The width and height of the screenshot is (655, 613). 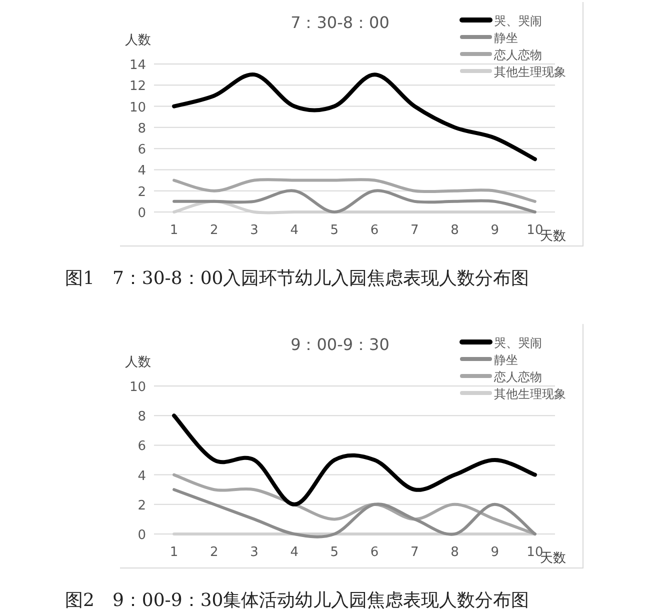 What do you see at coordinates (297, 278) in the screenshot?
I see `caption: 图1 7：30-8：00入园环节幼儿入园焦虑表现人数分布图` at bounding box center [297, 278].